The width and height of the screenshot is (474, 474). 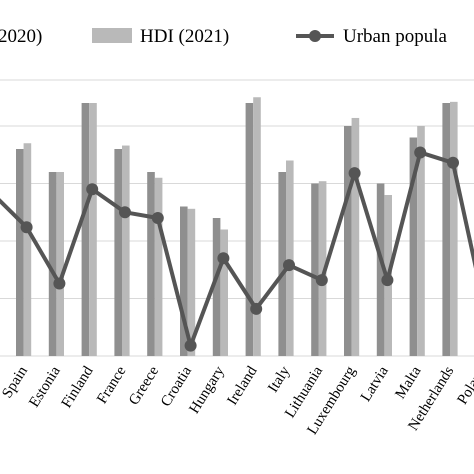 I want to click on urban-population-point-estonia, so click(x=59, y=283).